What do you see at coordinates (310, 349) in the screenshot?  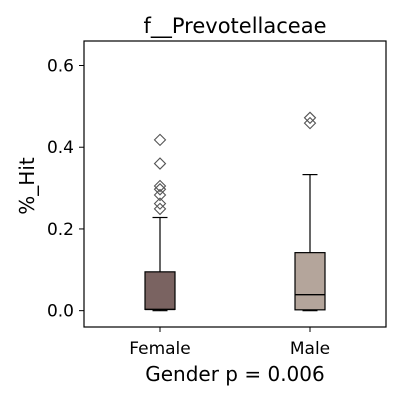 I see `x-tick-label: Male` at bounding box center [310, 349].